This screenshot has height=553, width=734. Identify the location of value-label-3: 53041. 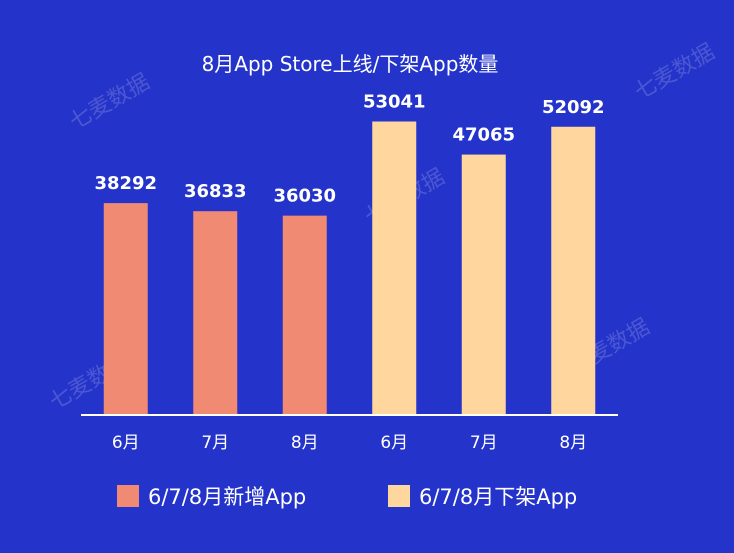
(394, 102).